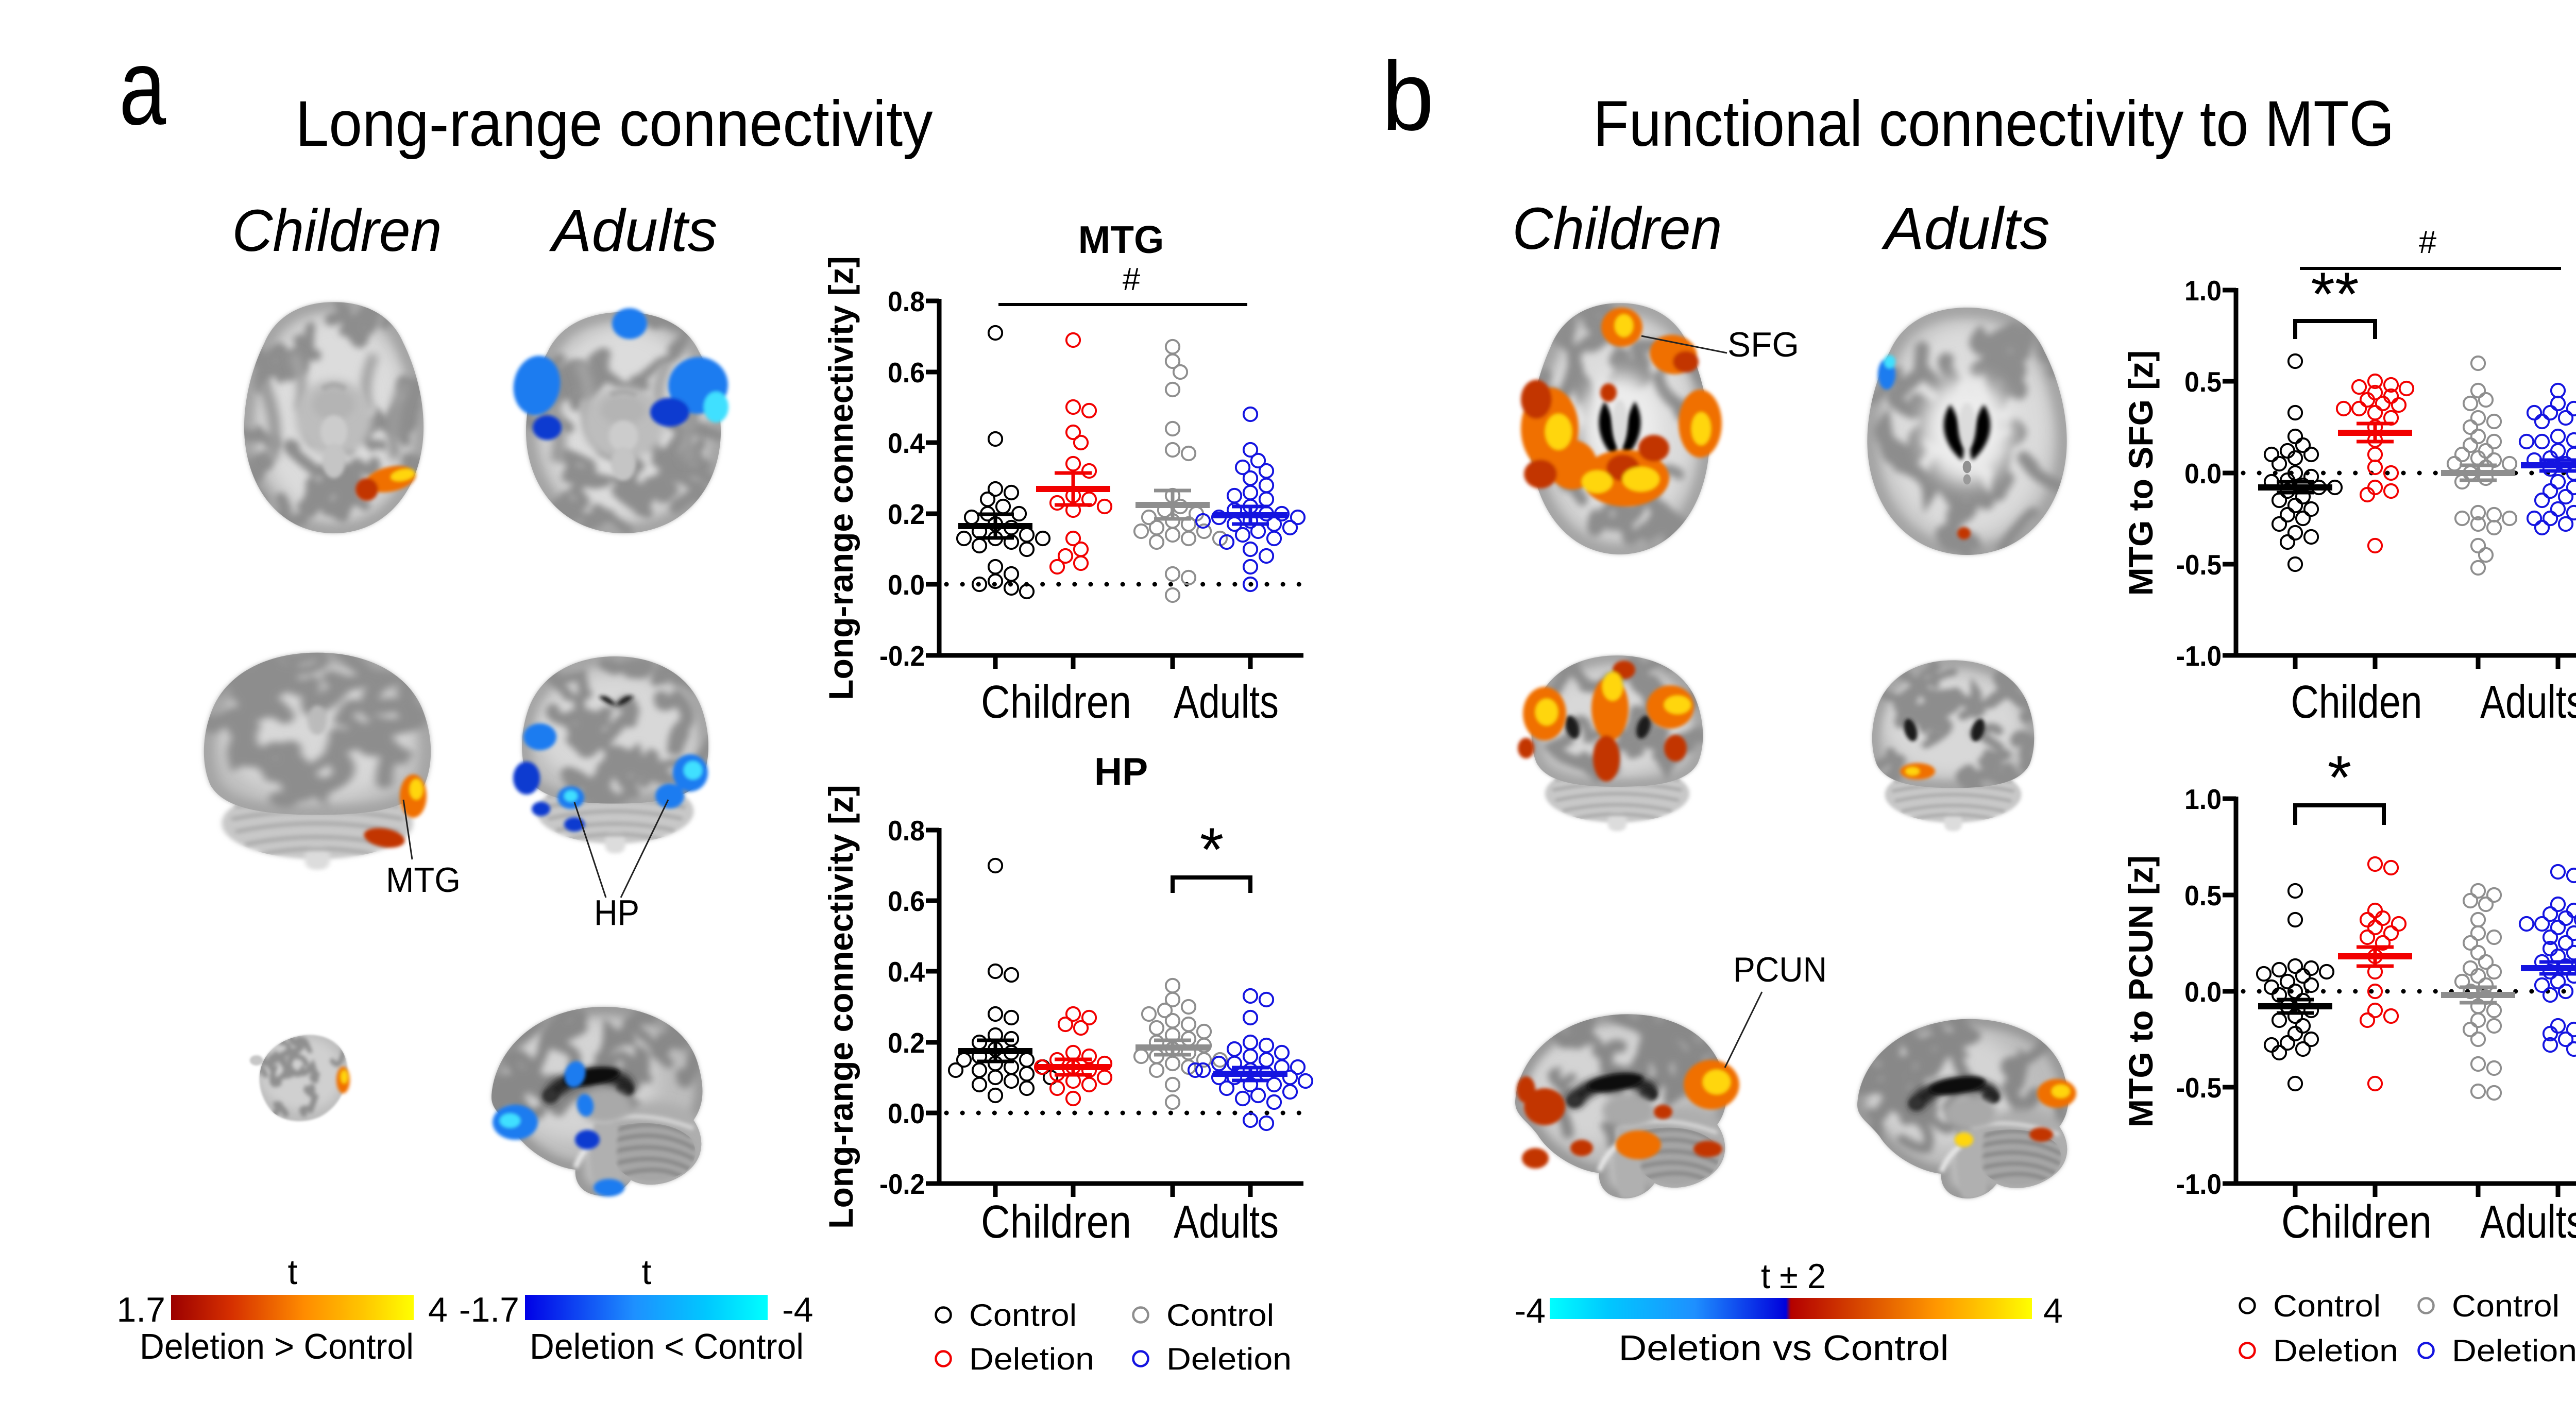  Describe the element at coordinates (1793, 1277) in the screenshot. I see `svg-text: t ± 2` at that location.